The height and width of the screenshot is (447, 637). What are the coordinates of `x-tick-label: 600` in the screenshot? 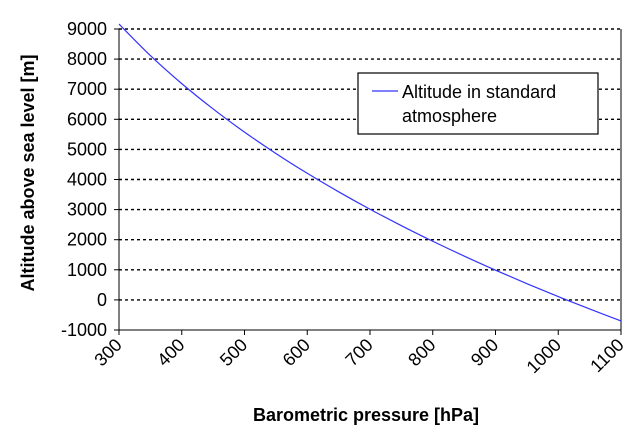 It's located at (296, 352).